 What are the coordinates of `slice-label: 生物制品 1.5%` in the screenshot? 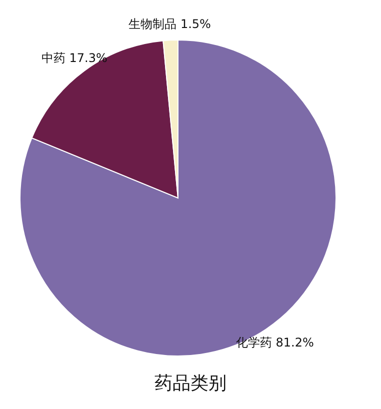 It's located at (169, 24).